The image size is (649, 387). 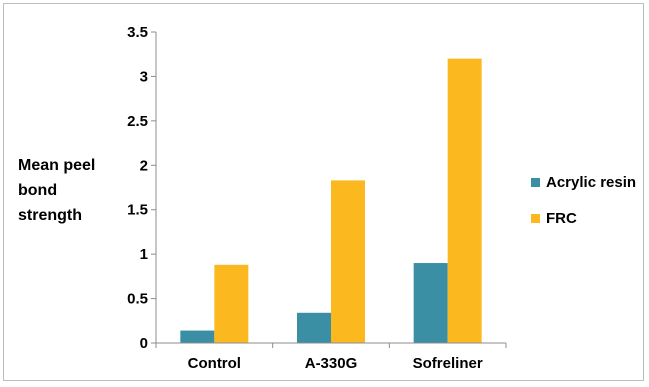 What do you see at coordinates (137, 121) in the screenshot?
I see `y-tick-label: 2.5` at bounding box center [137, 121].